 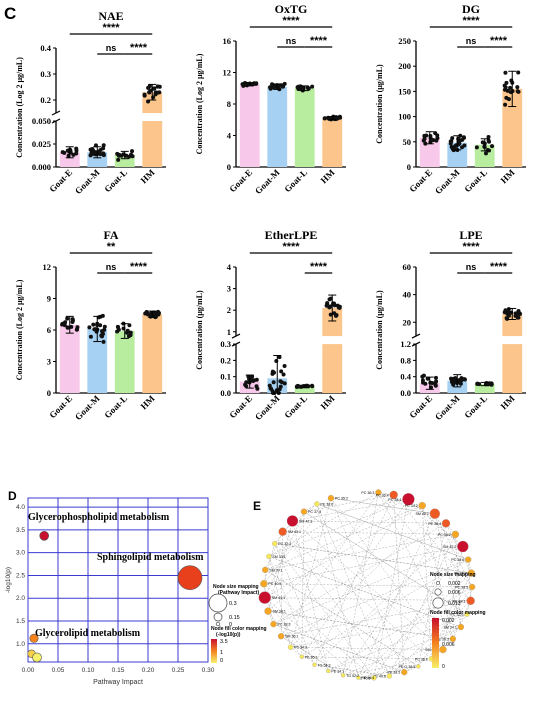 What do you see at coordinates (438, 592) in the screenshot?
I see `network-size-legend-circle` at bounding box center [438, 592].